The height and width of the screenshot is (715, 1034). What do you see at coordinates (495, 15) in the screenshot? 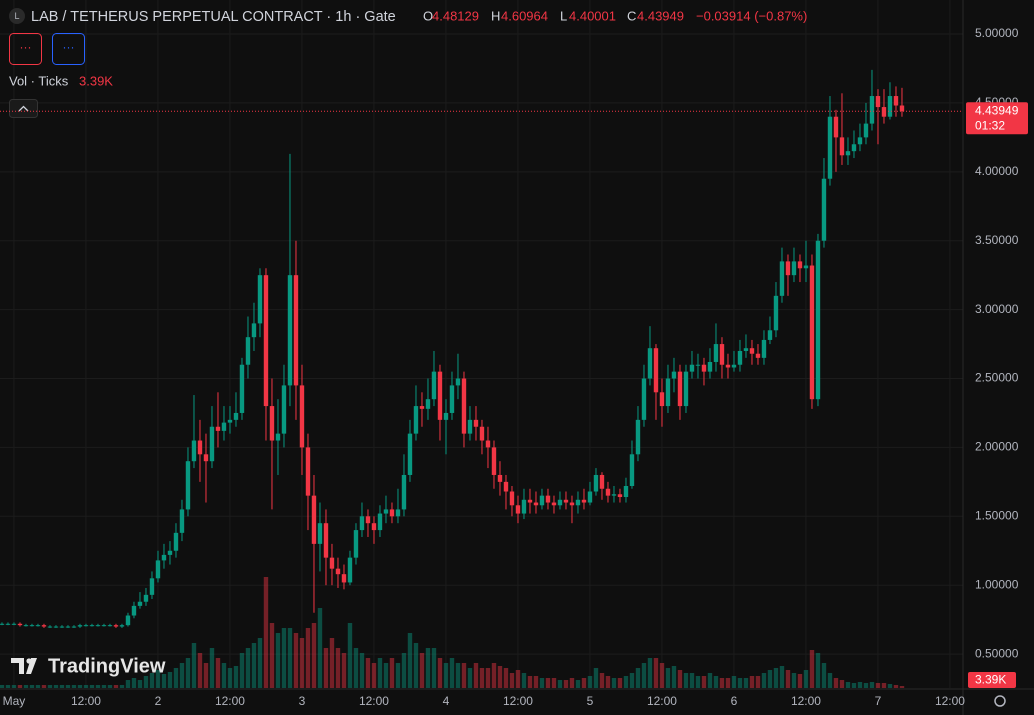
I see `ohlc-label: H` at bounding box center [495, 15].